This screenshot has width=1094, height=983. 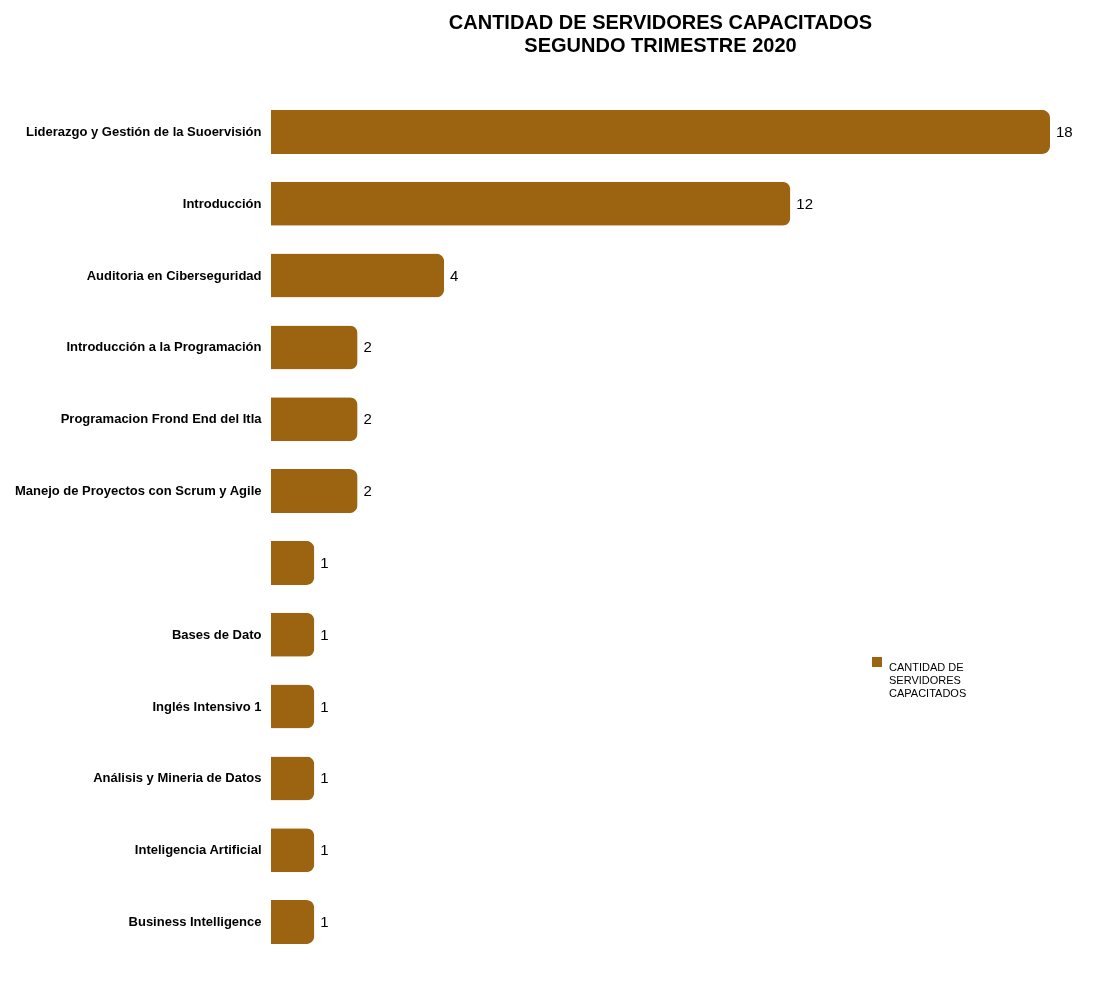 I want to click on data-label: 12, so click(x=805, y=203).